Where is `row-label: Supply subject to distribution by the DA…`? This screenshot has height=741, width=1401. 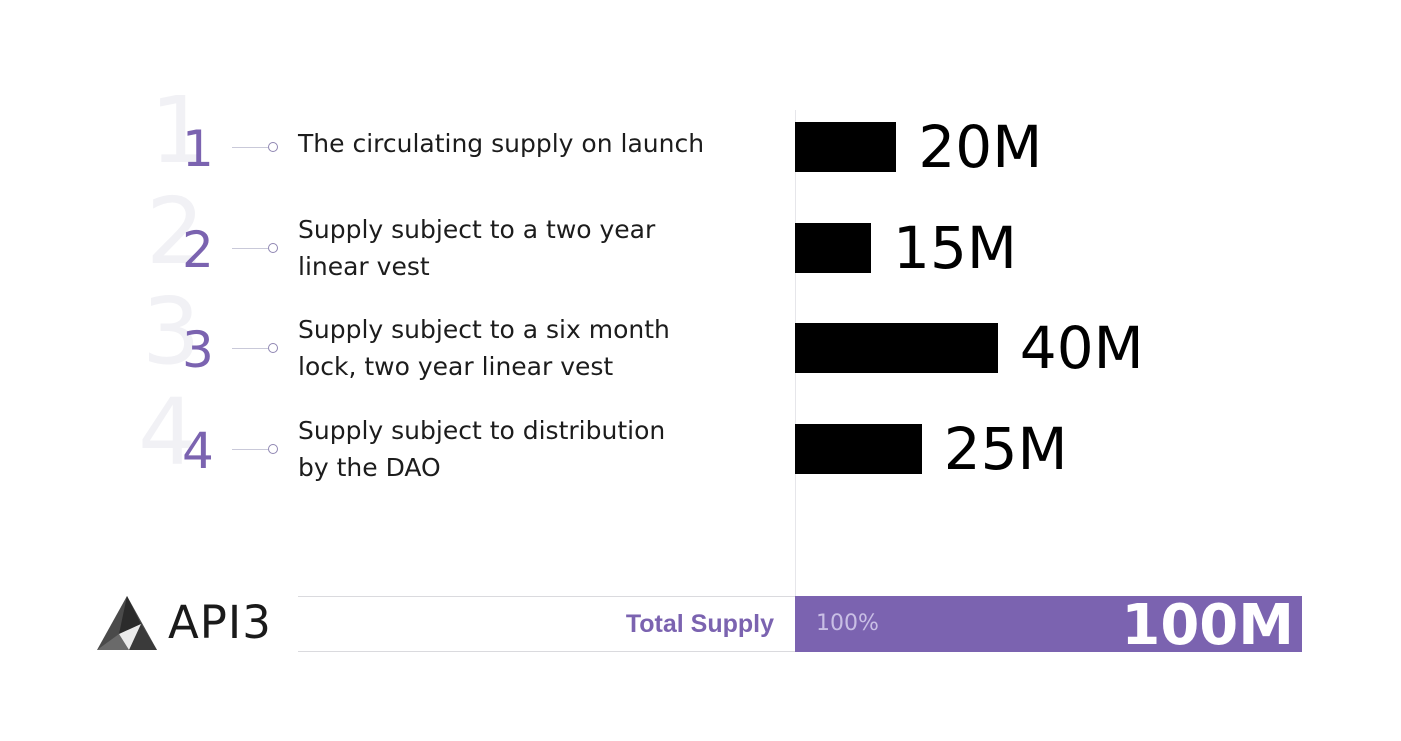 row-label: Supply subject to distribution by the DA… is located at coordinates (482, 448).